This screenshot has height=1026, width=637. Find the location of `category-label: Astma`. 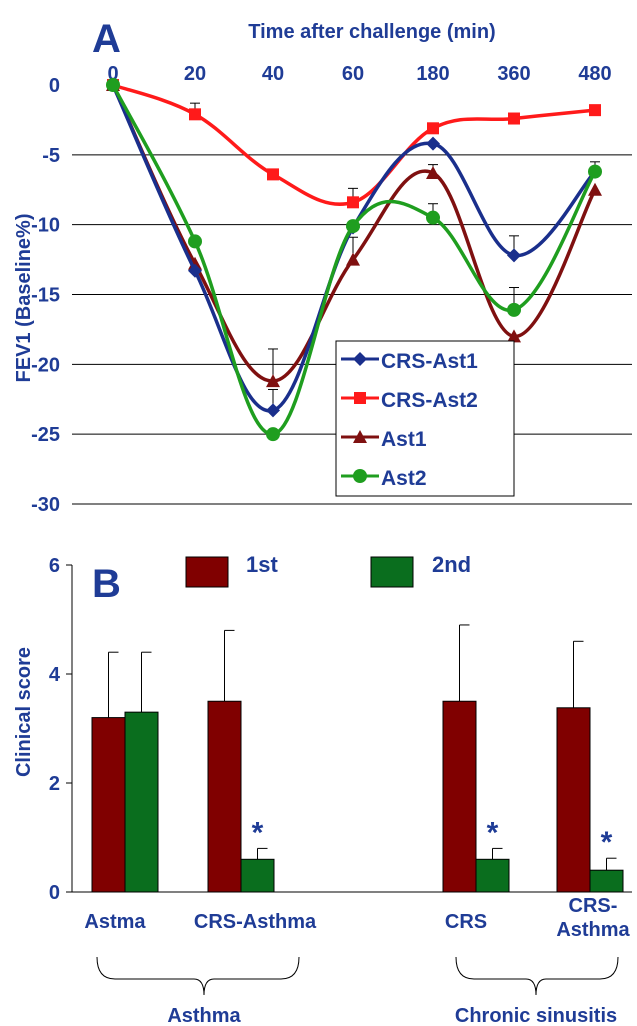

category-label: Astma is located at coordinates (115, 922).